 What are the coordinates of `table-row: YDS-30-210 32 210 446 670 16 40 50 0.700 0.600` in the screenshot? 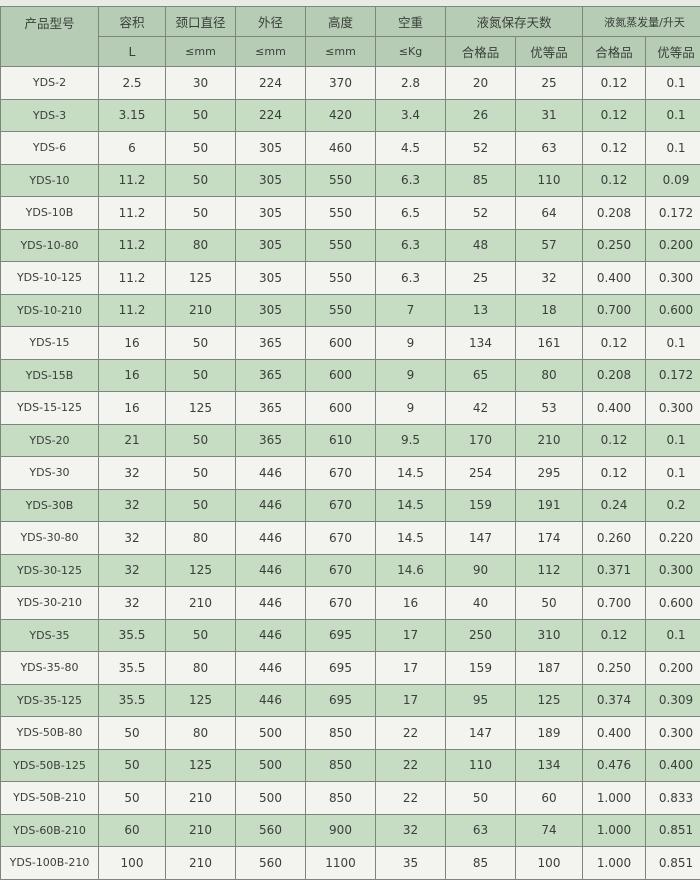 It's located at (350, 603).